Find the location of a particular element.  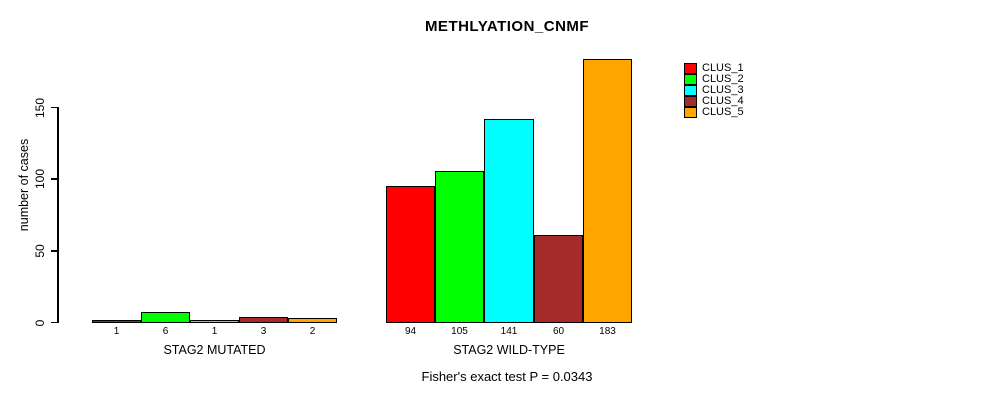

bar-clus_5-group2 is located at coordinates (607, 190).